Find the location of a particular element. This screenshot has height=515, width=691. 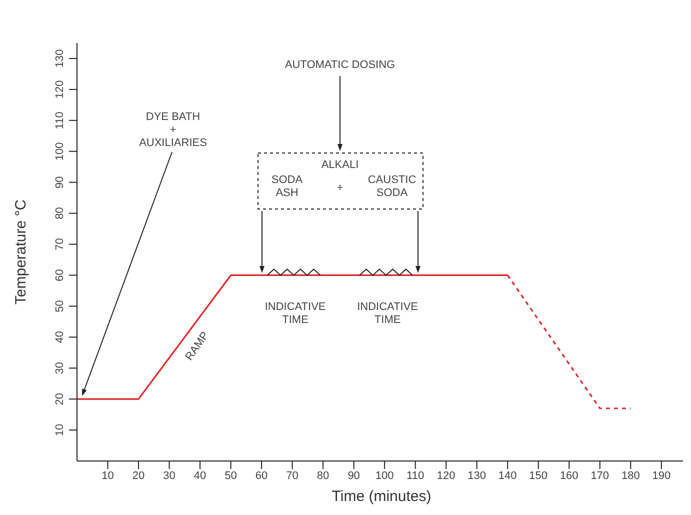

y-tick-label: 80 is located at coordinates (60, 213).